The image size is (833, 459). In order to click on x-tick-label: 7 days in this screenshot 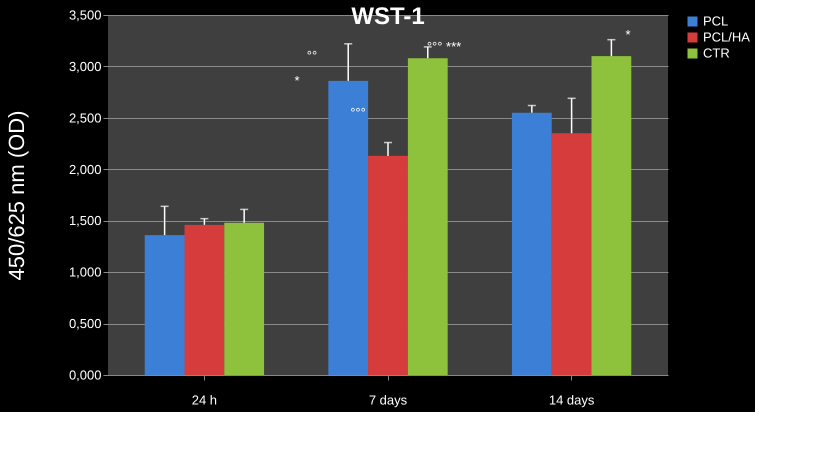, I will do `click(388, 400)`.